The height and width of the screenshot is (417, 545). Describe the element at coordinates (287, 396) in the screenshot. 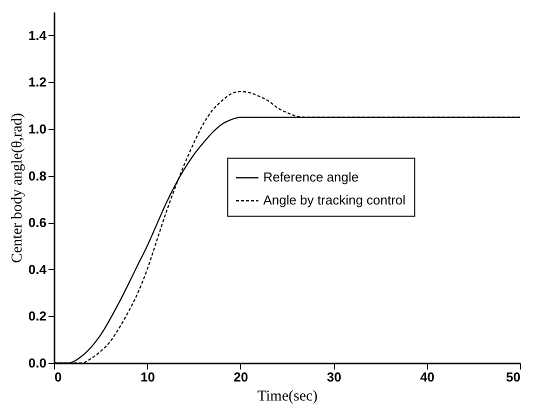

I see `x-axis-title: Time(sec)` at that location.